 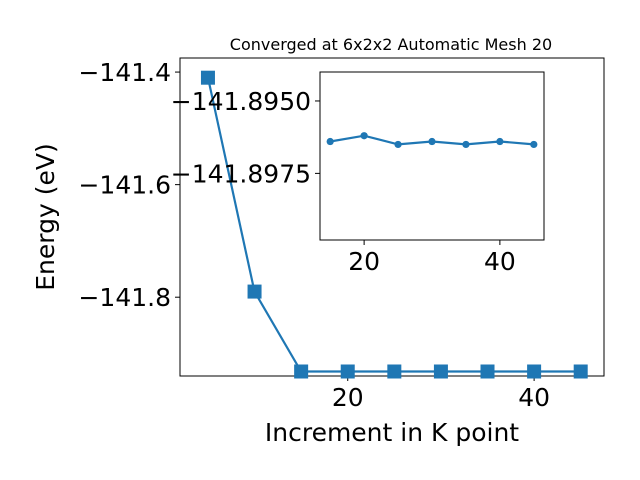 I want to click on inset-x-ticks: 20 40, so click(x=432, y=258).